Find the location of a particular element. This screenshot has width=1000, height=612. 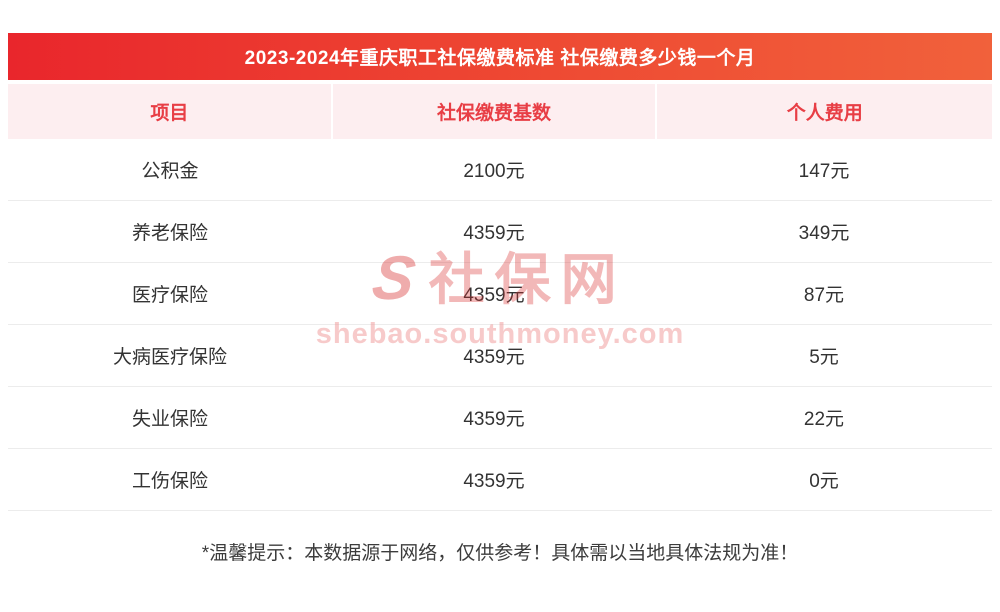

footnote: *温馨提示：本数据源于网络，仅供参考！具体需以当地具体法规为准！ is located at coordinates (500, 553).